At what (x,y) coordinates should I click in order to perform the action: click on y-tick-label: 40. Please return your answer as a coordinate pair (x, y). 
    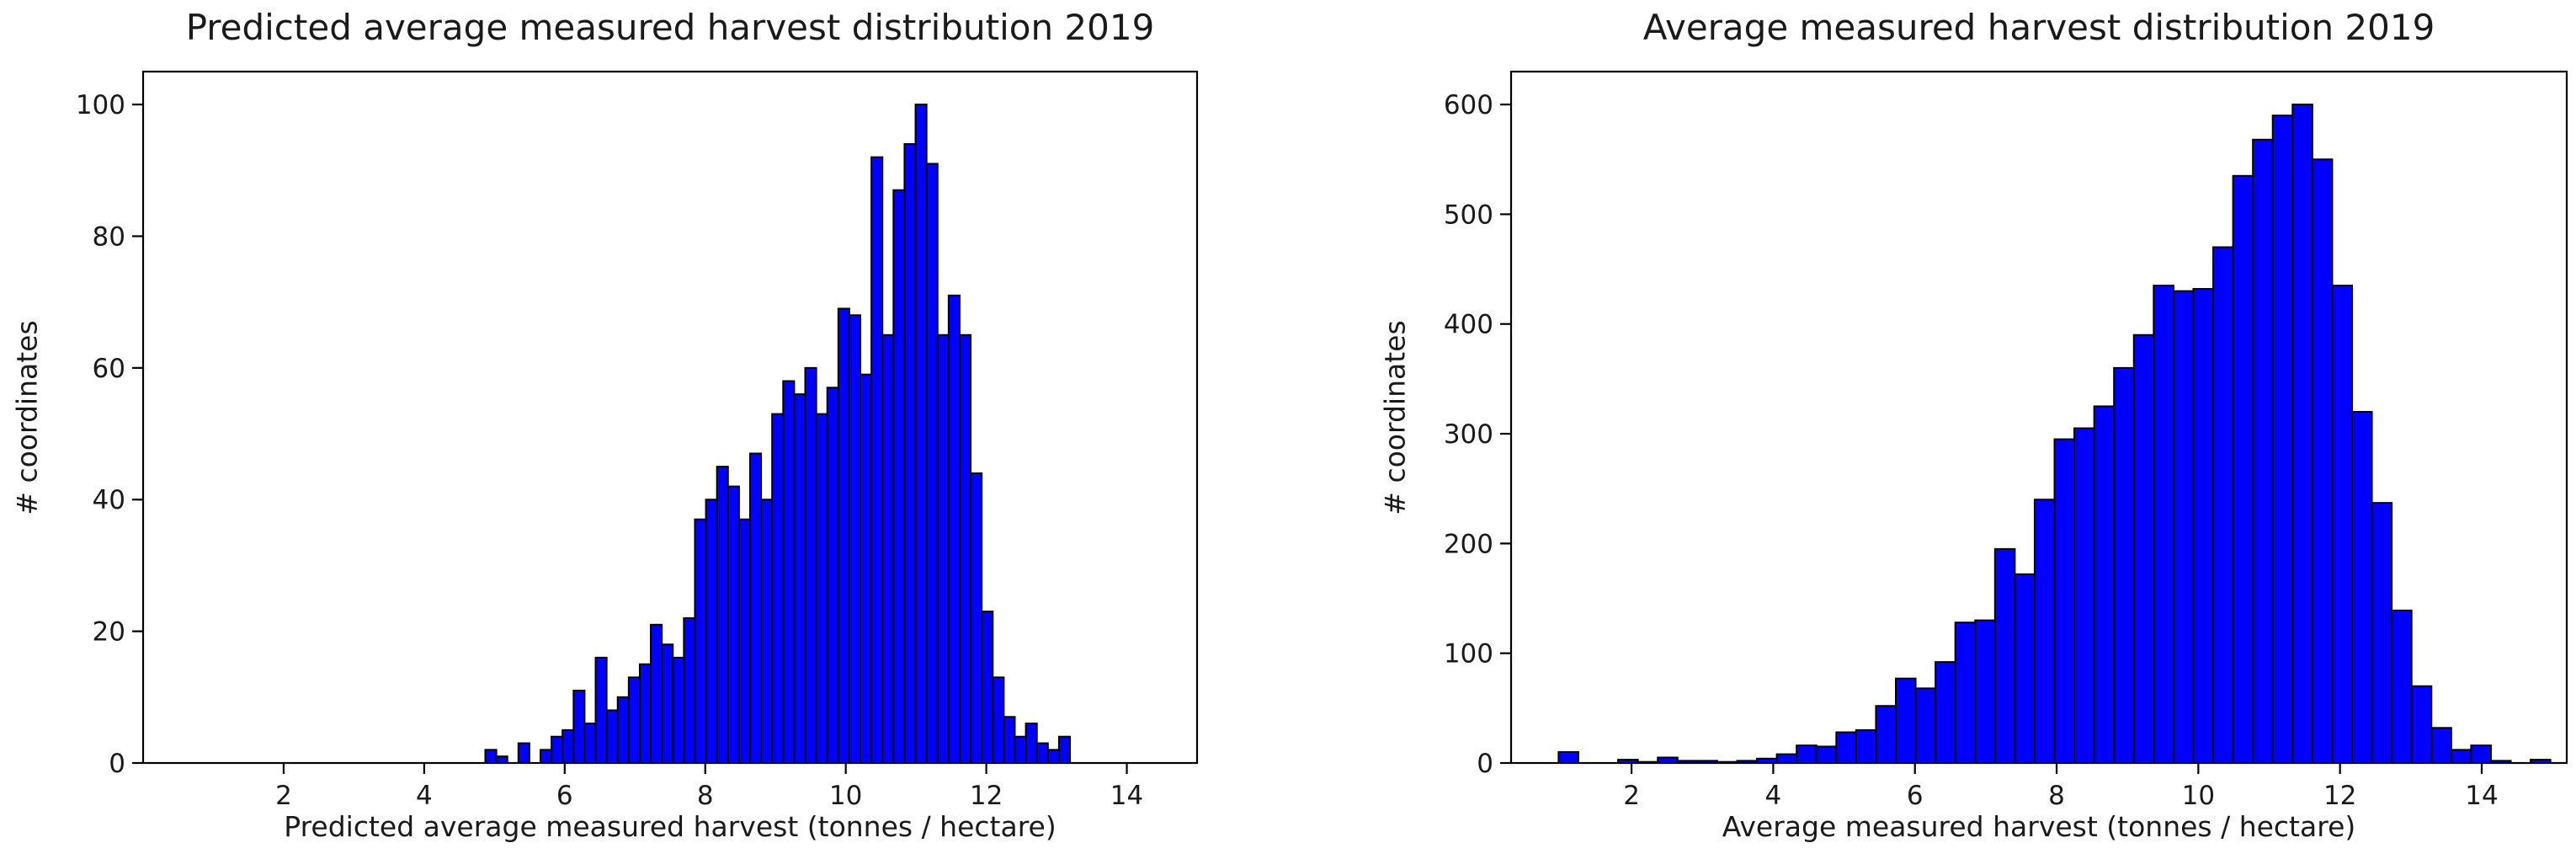
    Looking at the image, I should click on (109, 500).